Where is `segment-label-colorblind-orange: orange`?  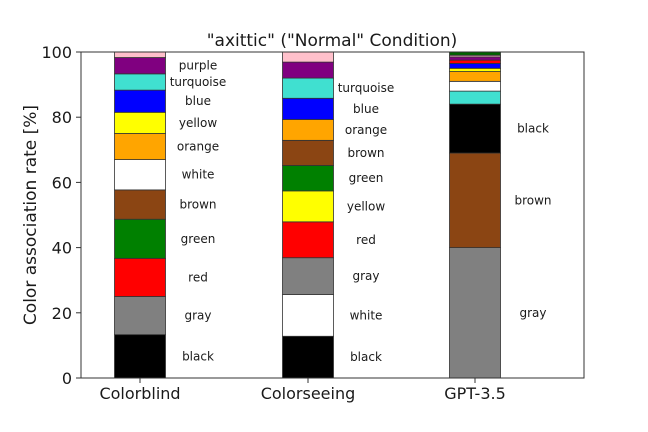 segment-label-colorblind-orange: orange is located at coordinates (198, 147).